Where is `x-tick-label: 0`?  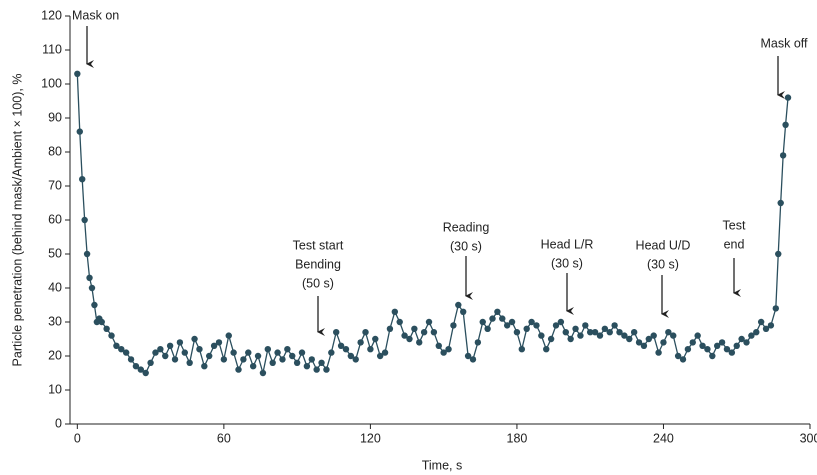
x-tick-label: 0 is located at coordinates (77, 438).